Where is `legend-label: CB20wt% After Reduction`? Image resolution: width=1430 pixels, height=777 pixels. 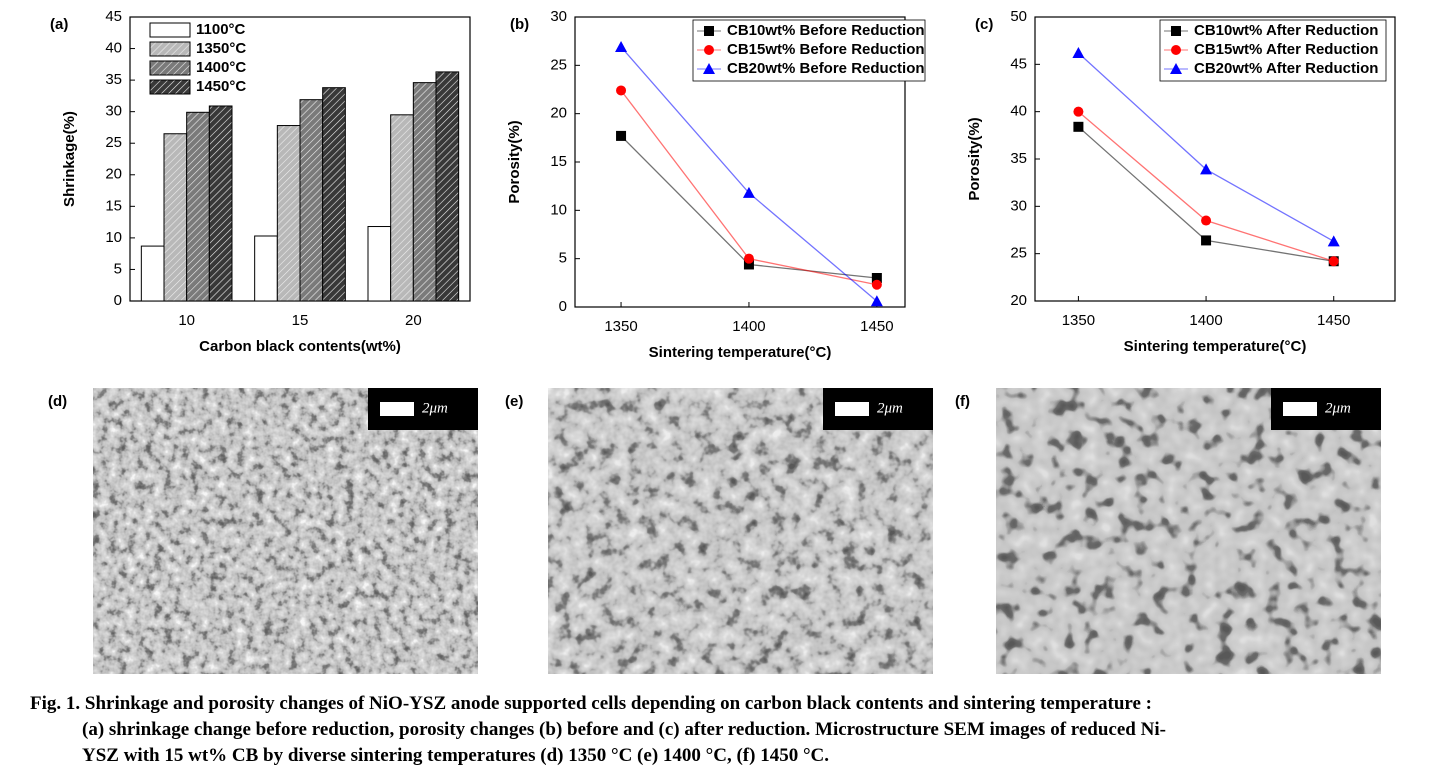 legend-label: CB20wt% After Reduction is located at coordinates (1286, 68).